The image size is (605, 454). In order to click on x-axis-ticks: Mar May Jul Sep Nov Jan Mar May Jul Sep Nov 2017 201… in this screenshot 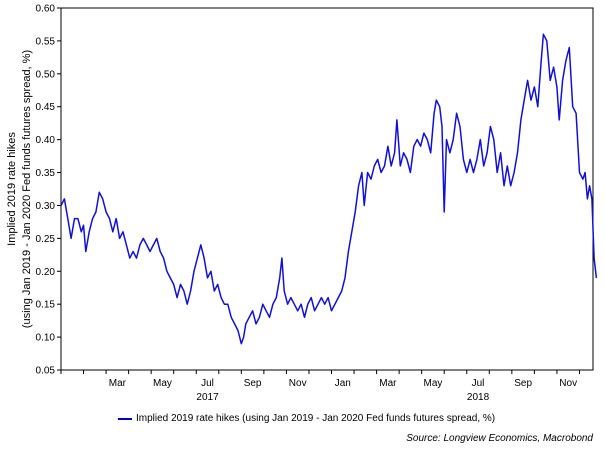, I will do `click(320, 386)`.